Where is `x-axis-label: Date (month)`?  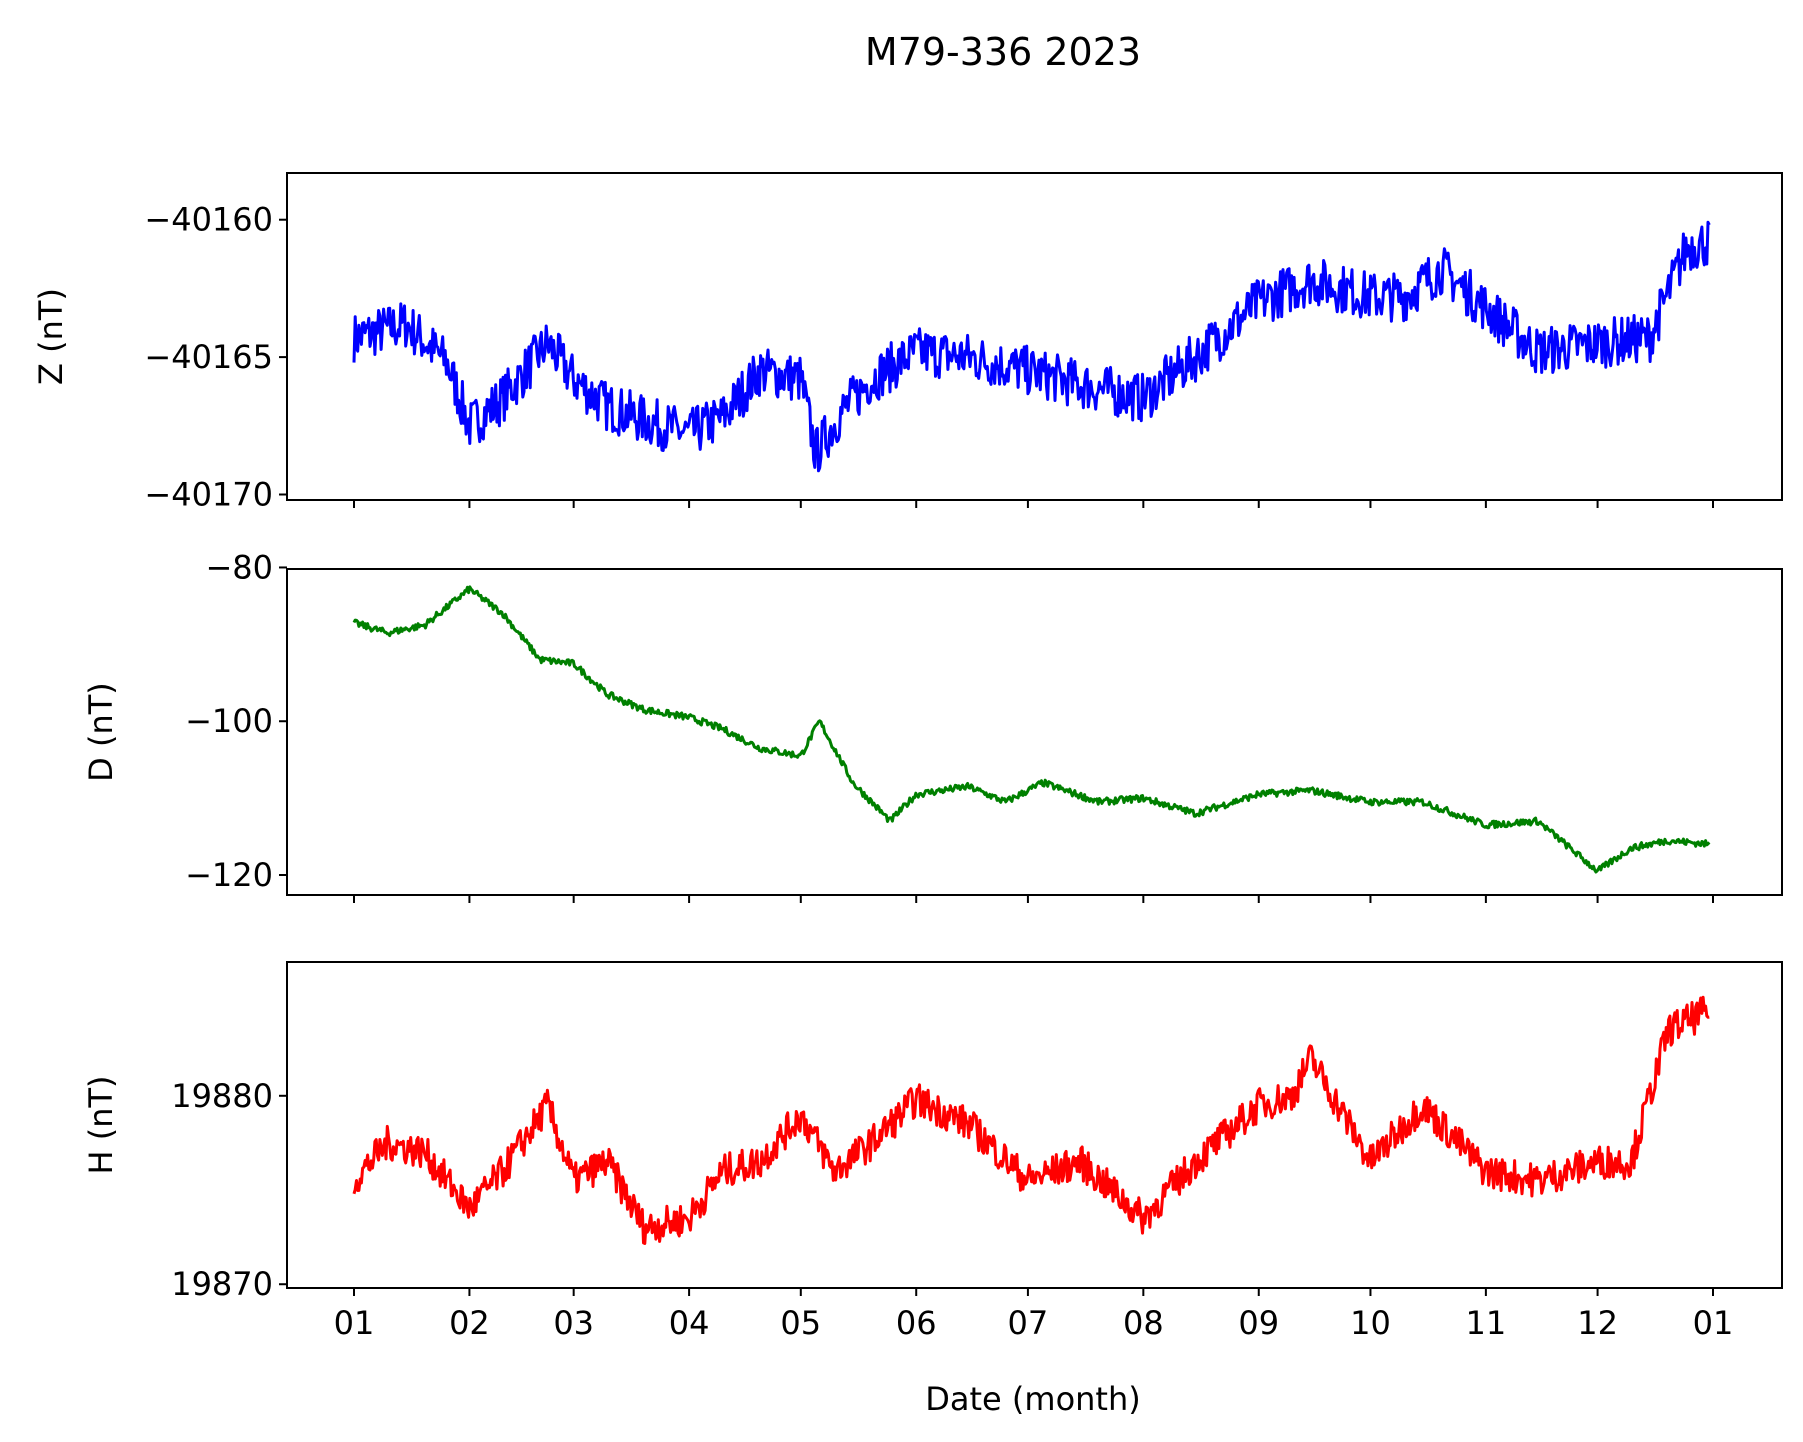 x-axis-label: Date (month) is located at coordinates (1032, 1399).